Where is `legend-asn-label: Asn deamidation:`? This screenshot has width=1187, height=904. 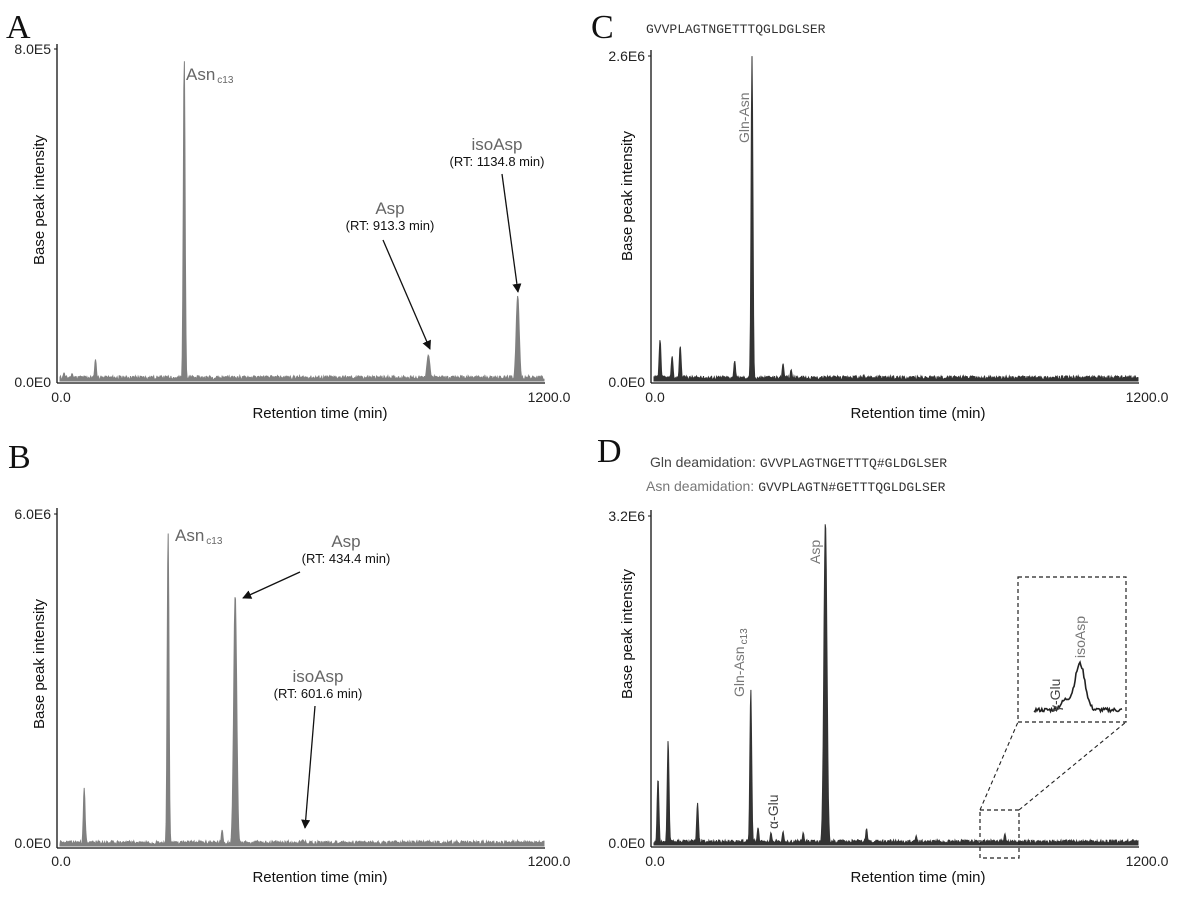 legend-asn-label: Asn deamidation: is located at coordinates (700, 486).